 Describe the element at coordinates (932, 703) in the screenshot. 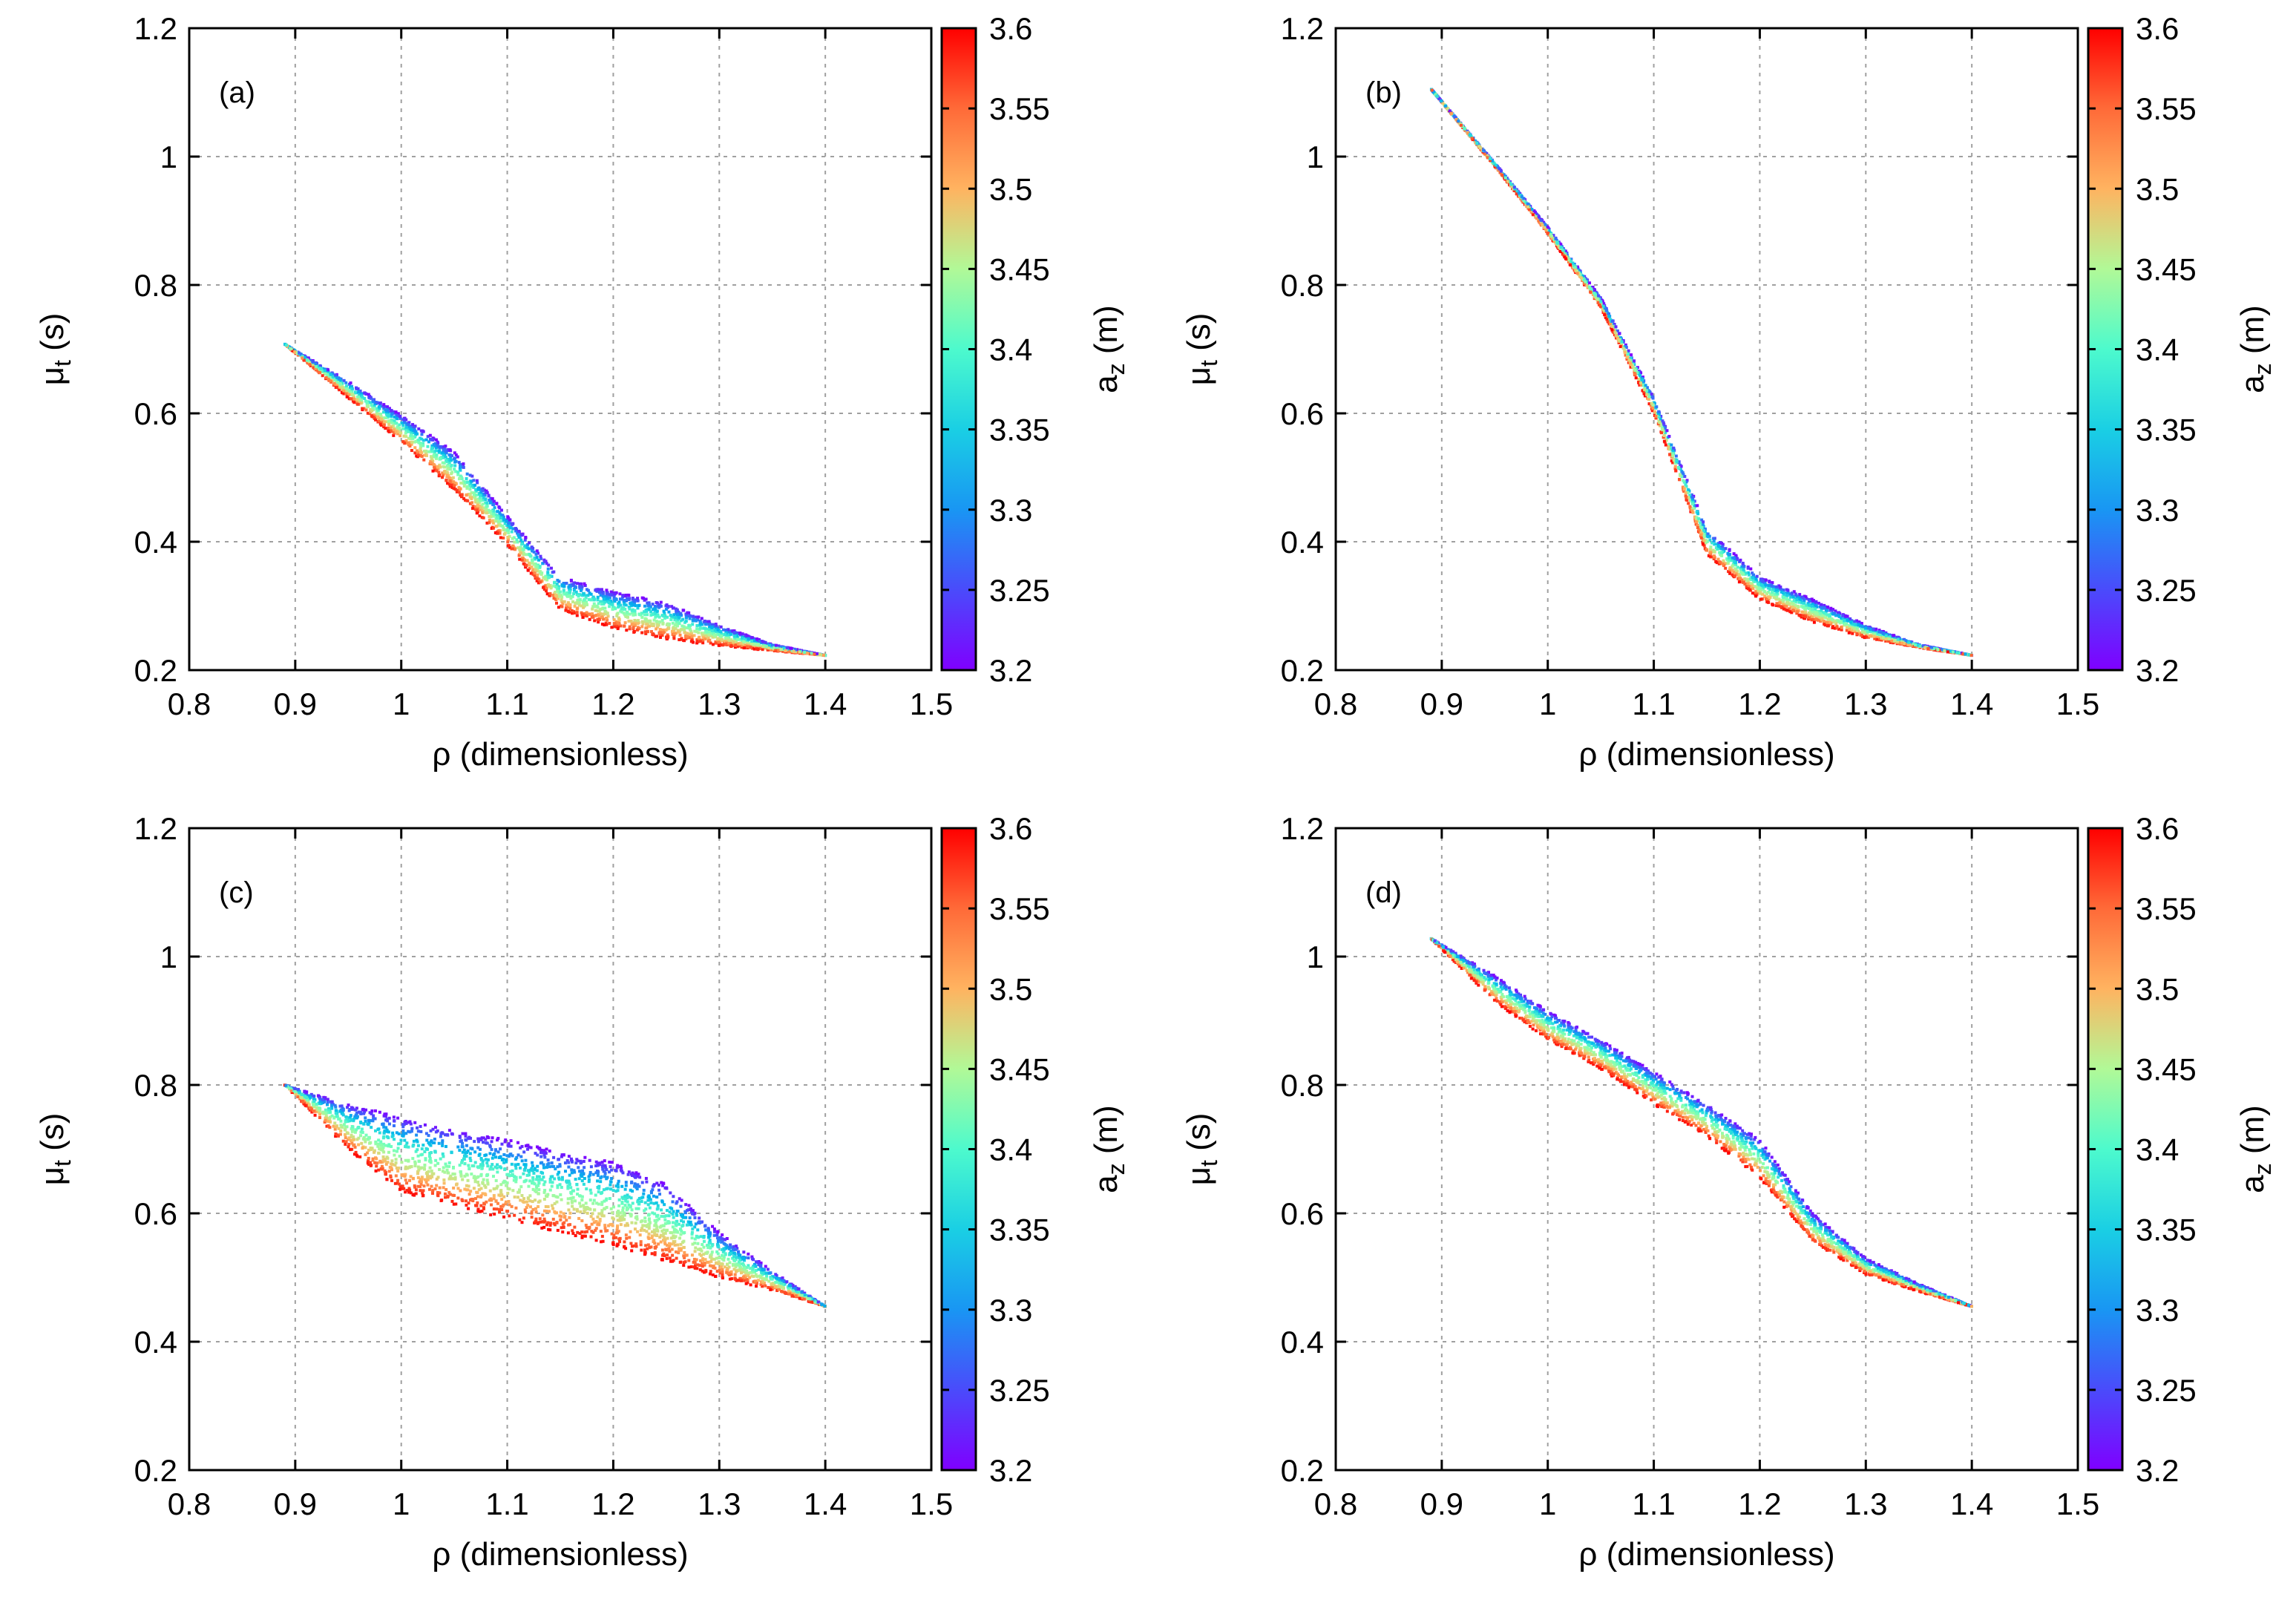

I see `x-tick-label: 1.5` at that location.